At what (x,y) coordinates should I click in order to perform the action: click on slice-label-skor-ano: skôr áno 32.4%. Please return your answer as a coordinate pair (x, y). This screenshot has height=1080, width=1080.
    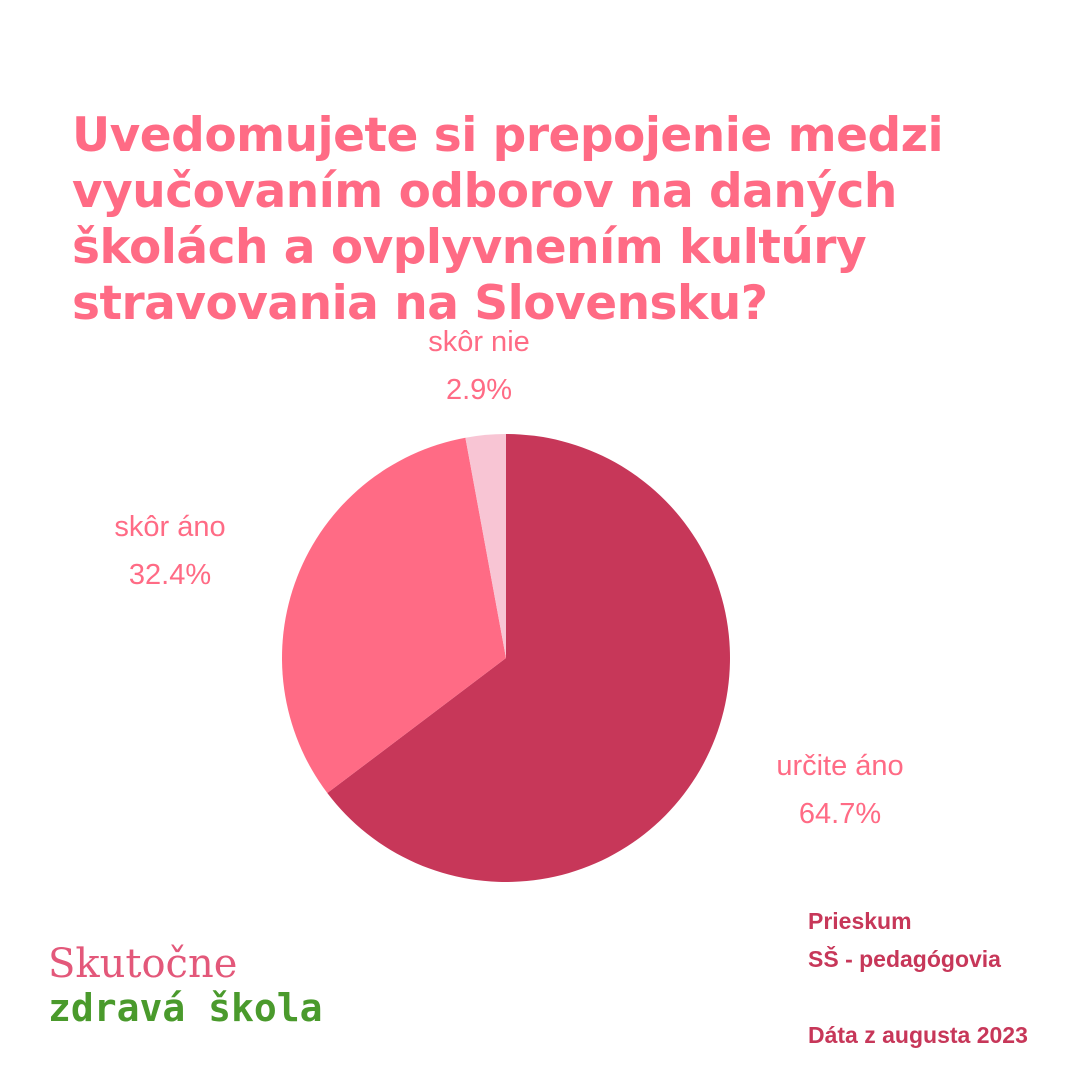
    Looking at the image, I should click on (170, 551).